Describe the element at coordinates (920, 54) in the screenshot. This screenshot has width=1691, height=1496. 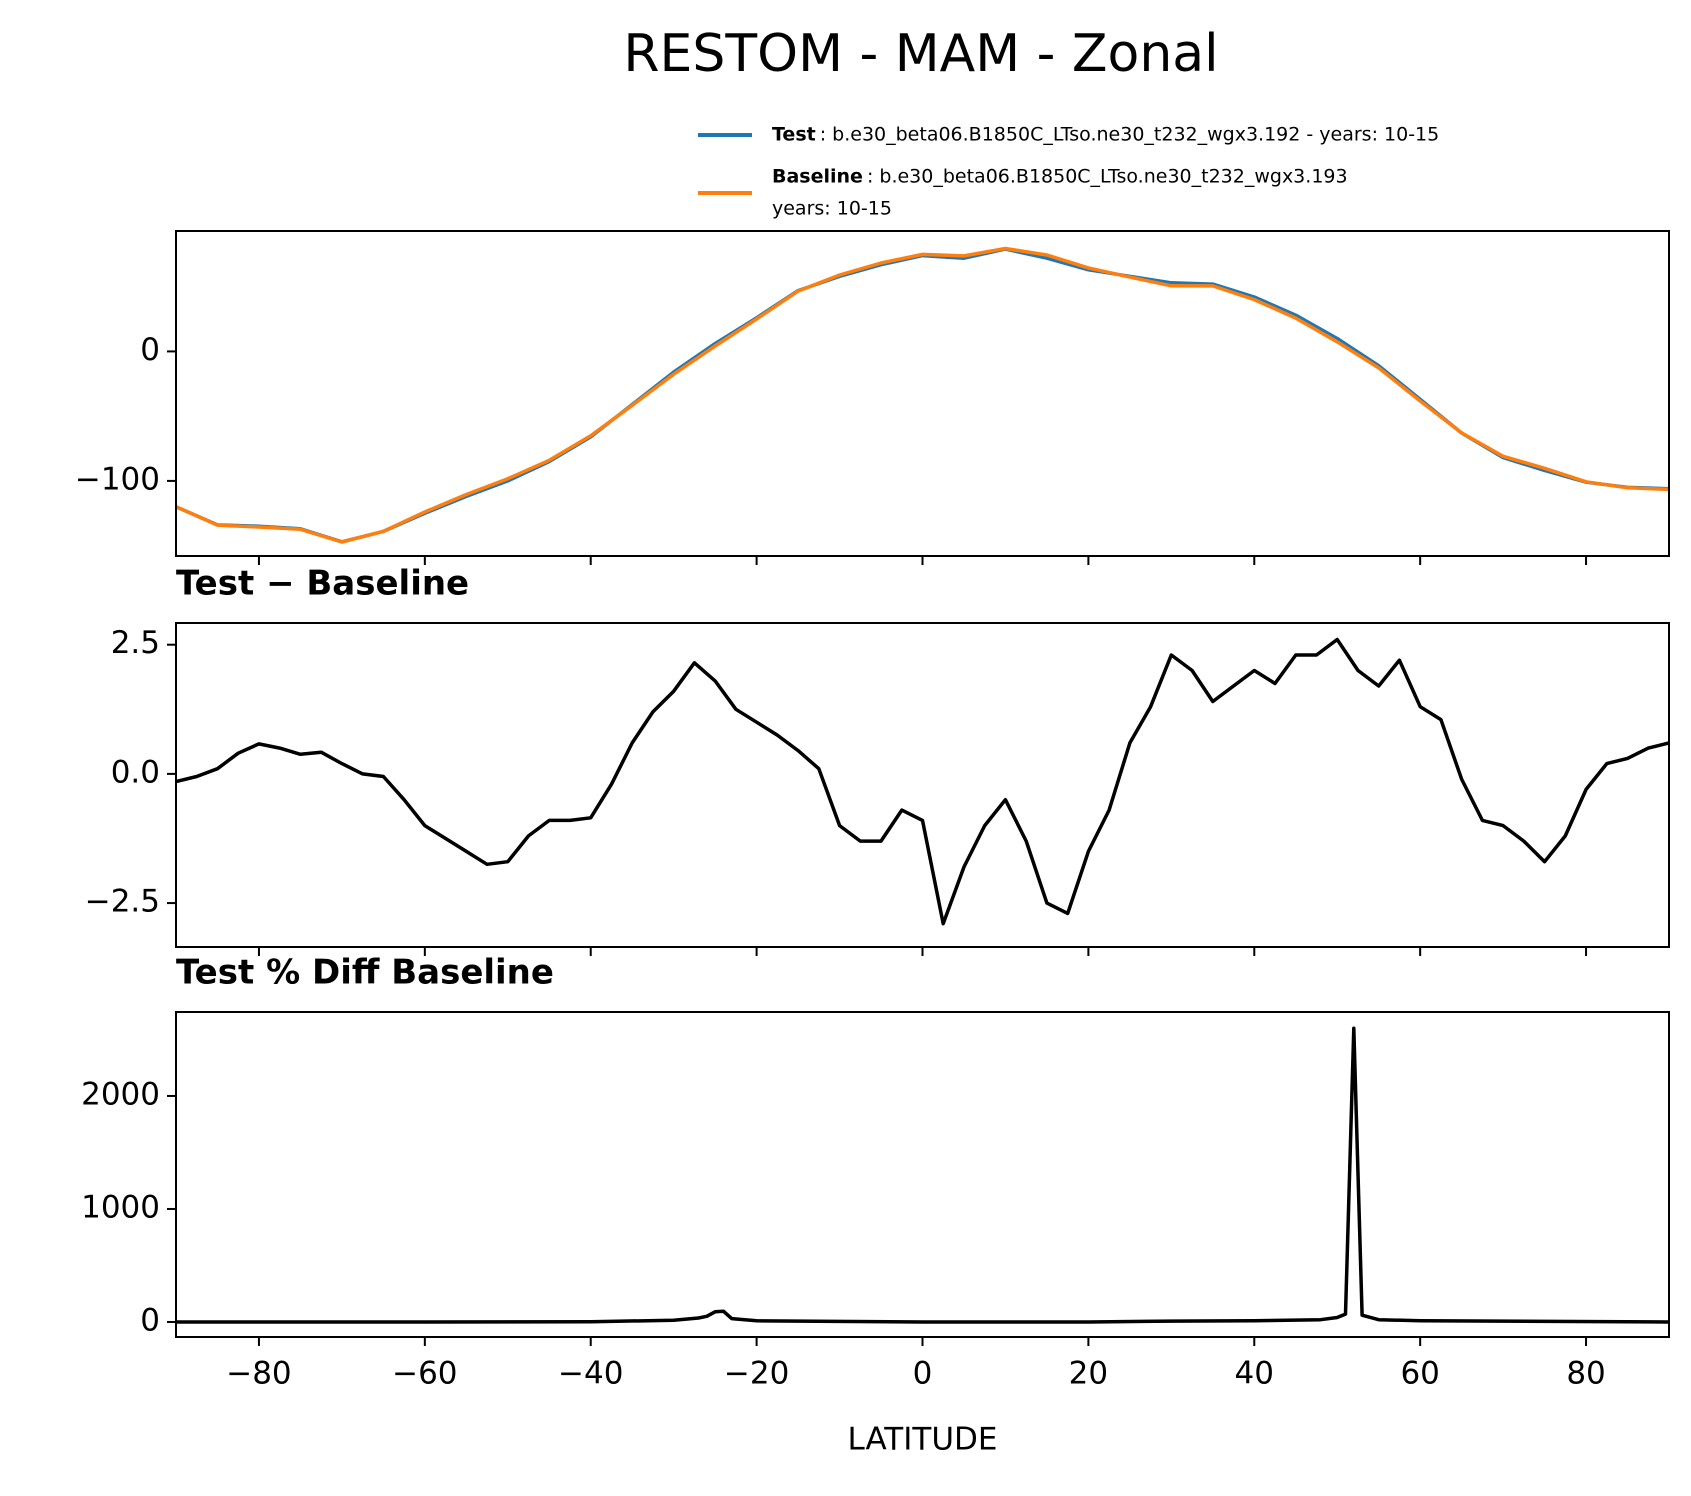
I see `chart-title: RESTOM - MAM - Zonal` at that location.